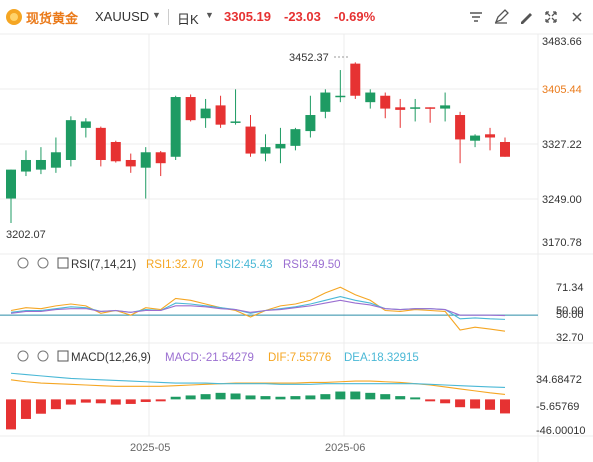 This screenshot has height=462, width=593. What do you see at coordinates (111, 358) in the screenshot?
I see `macd-label: MACD(12,26,9)` at bounding box center [111, 358].